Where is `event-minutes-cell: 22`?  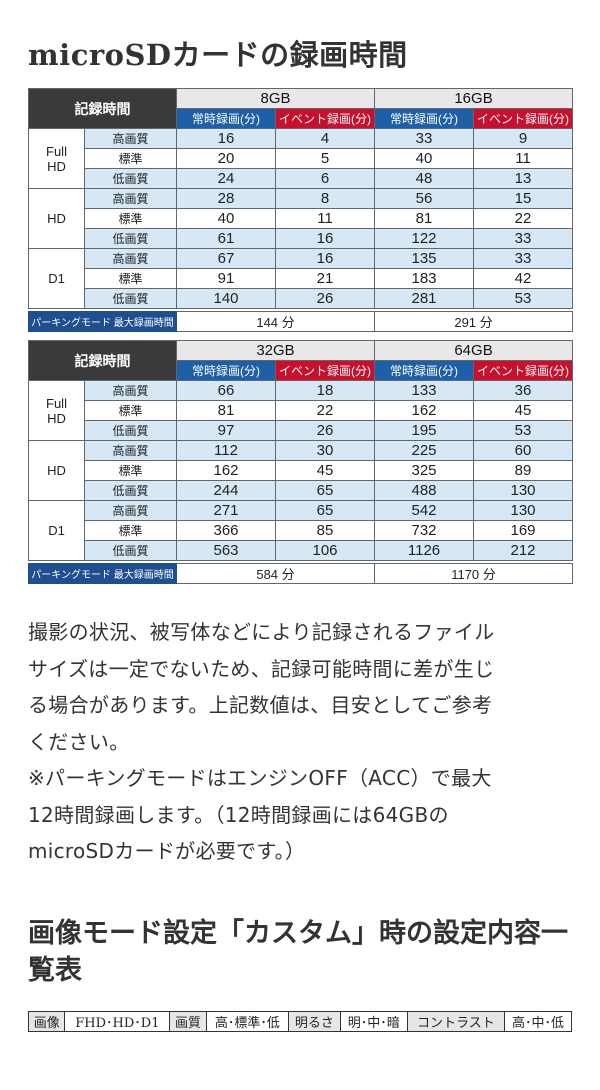 event-minutes-cell: 22 is located at coordinates (523, 218).